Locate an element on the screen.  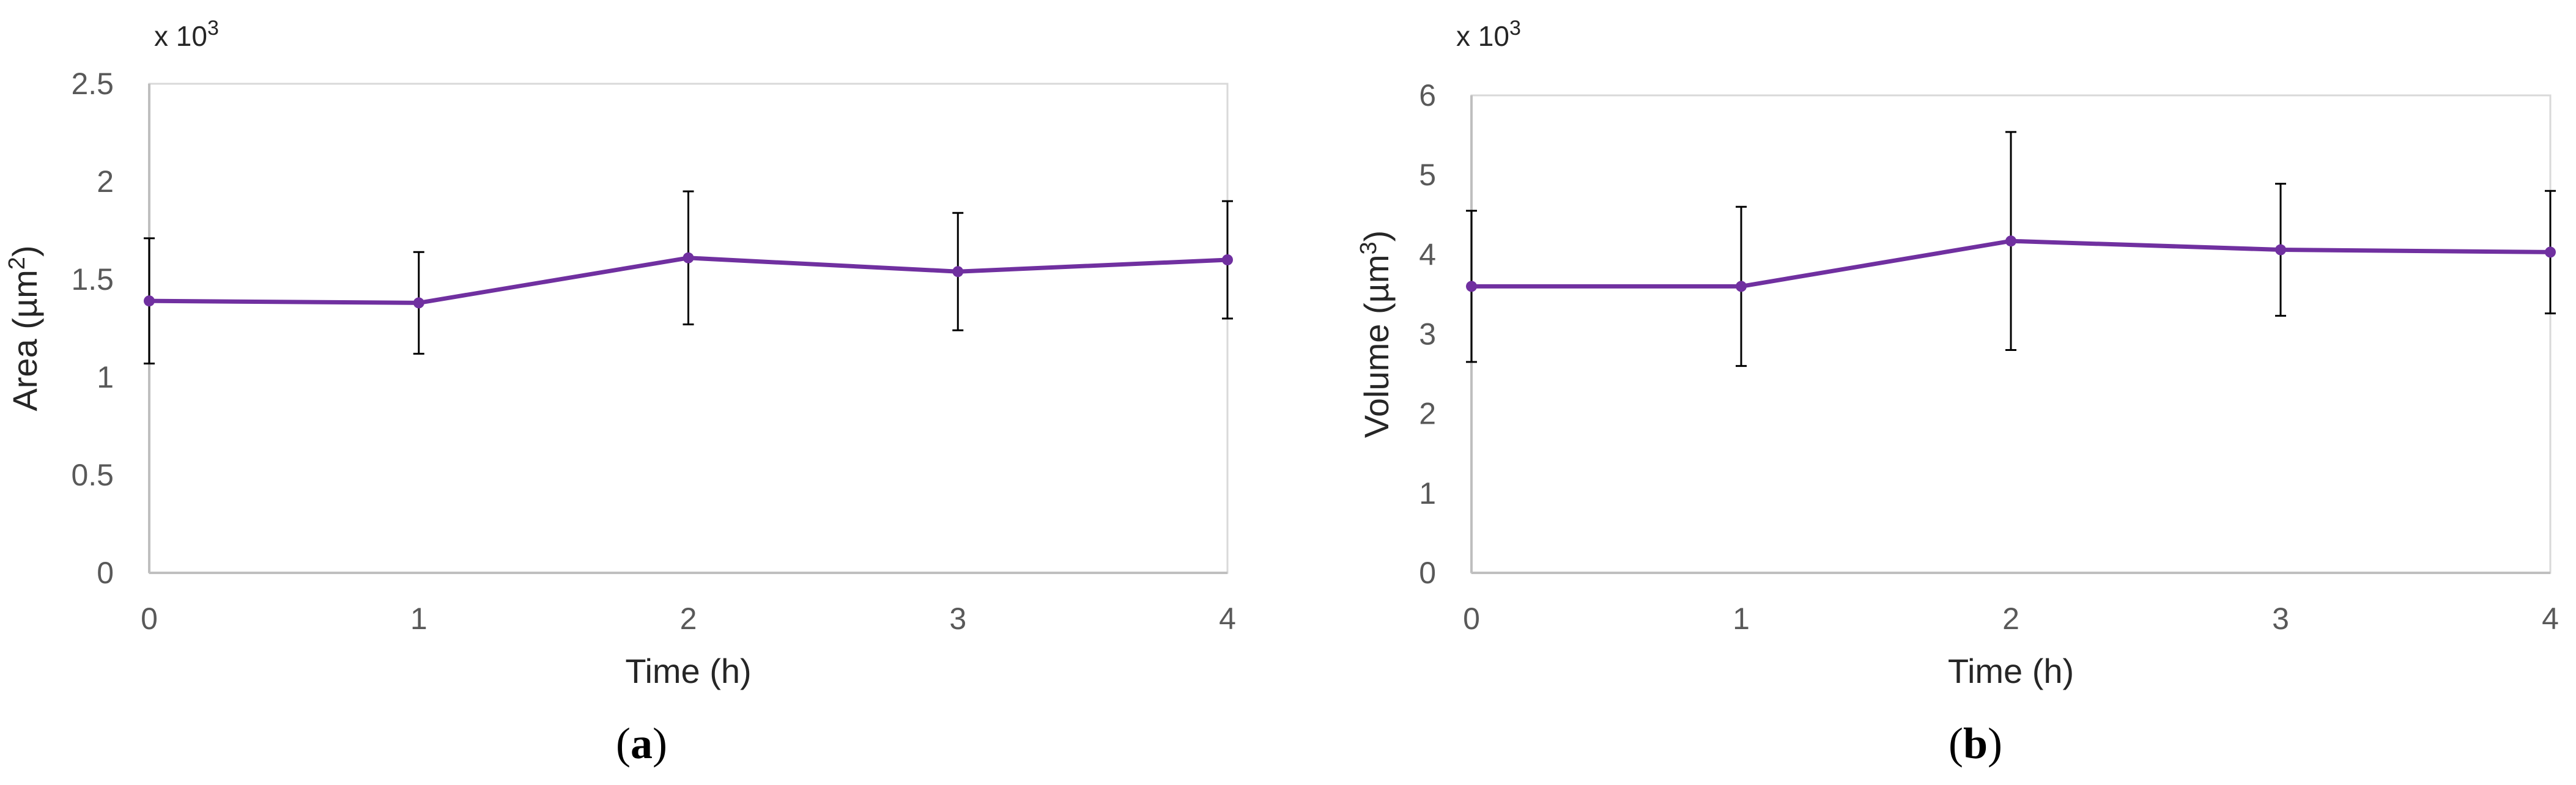
y-axis-label: Area (µm2) is located at coordinates (24, 328).